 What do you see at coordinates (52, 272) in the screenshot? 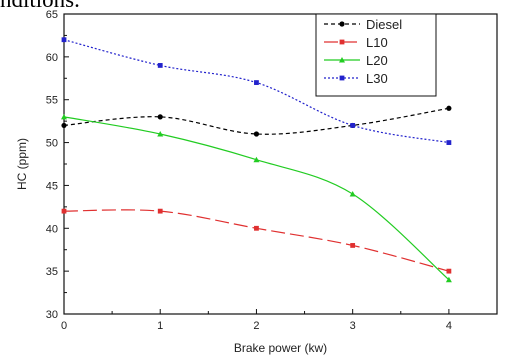
I see `y-tick-label: 35` at bounding box center [52, 272].